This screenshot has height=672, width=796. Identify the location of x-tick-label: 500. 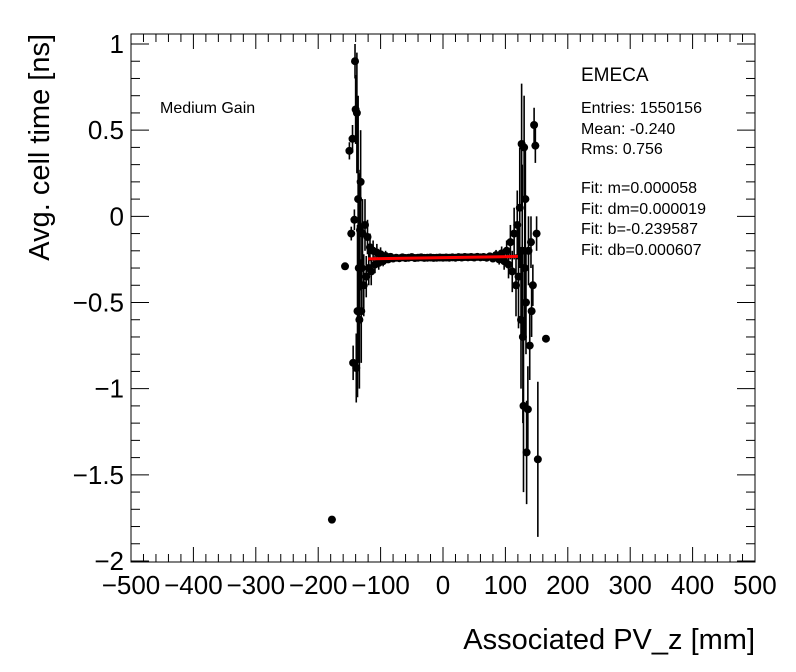
(754, 585).